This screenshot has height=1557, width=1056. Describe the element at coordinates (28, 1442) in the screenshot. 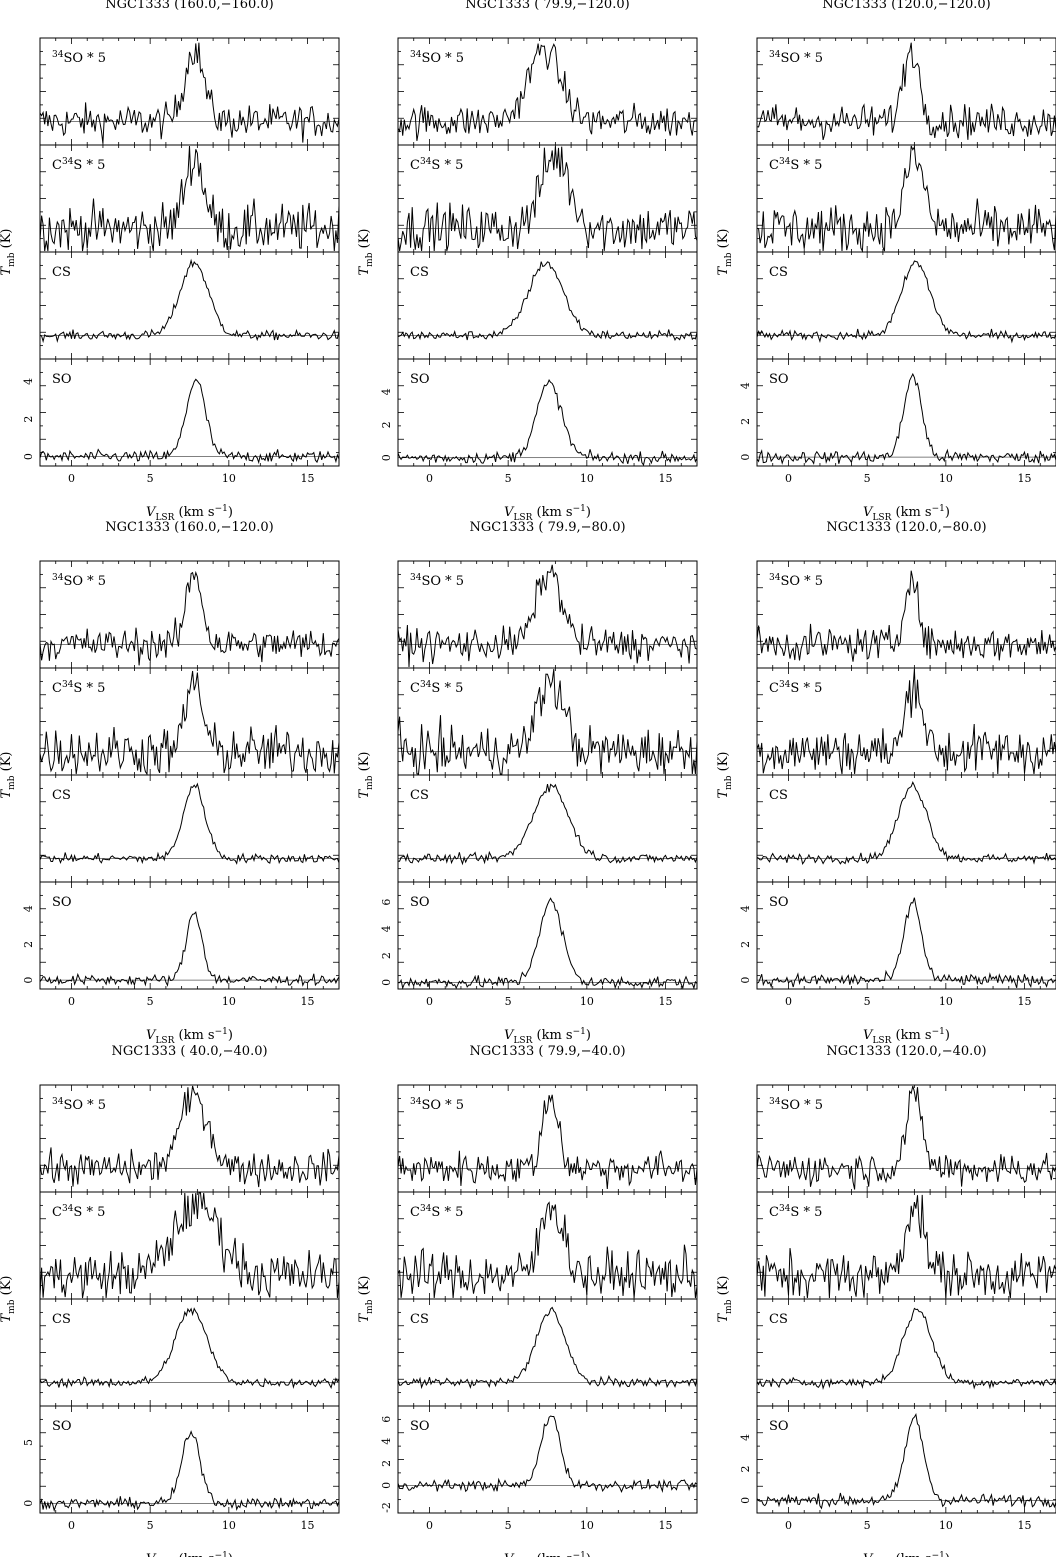

I see `y-tick-label: 5` at that location.